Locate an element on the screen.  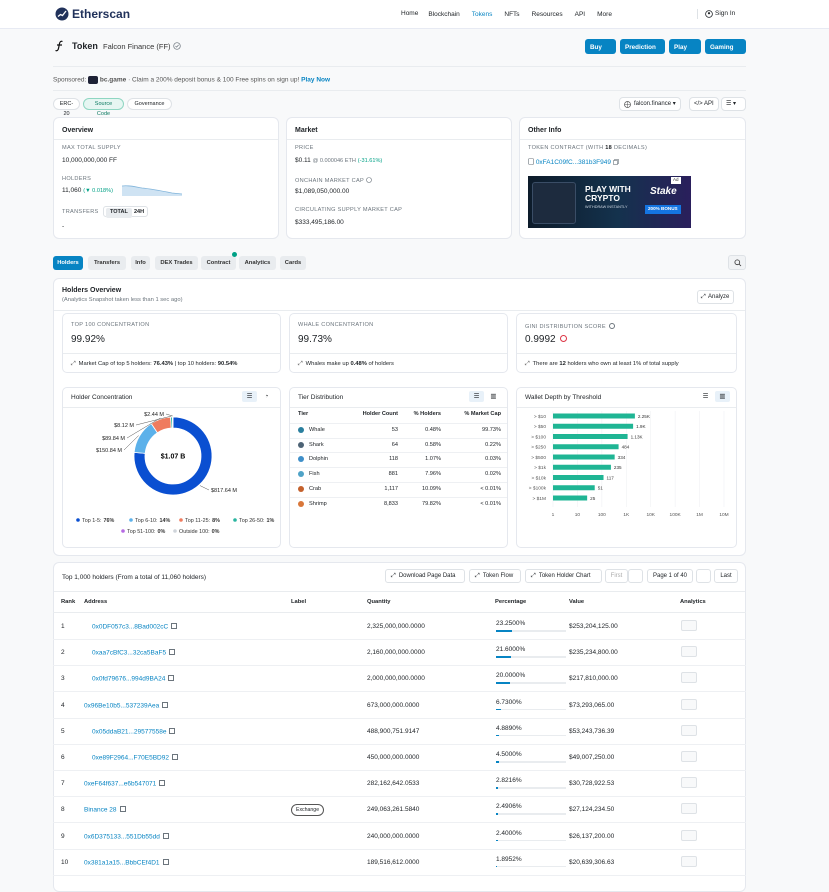
cell: 10.09% is located at coordinates (431, 488).